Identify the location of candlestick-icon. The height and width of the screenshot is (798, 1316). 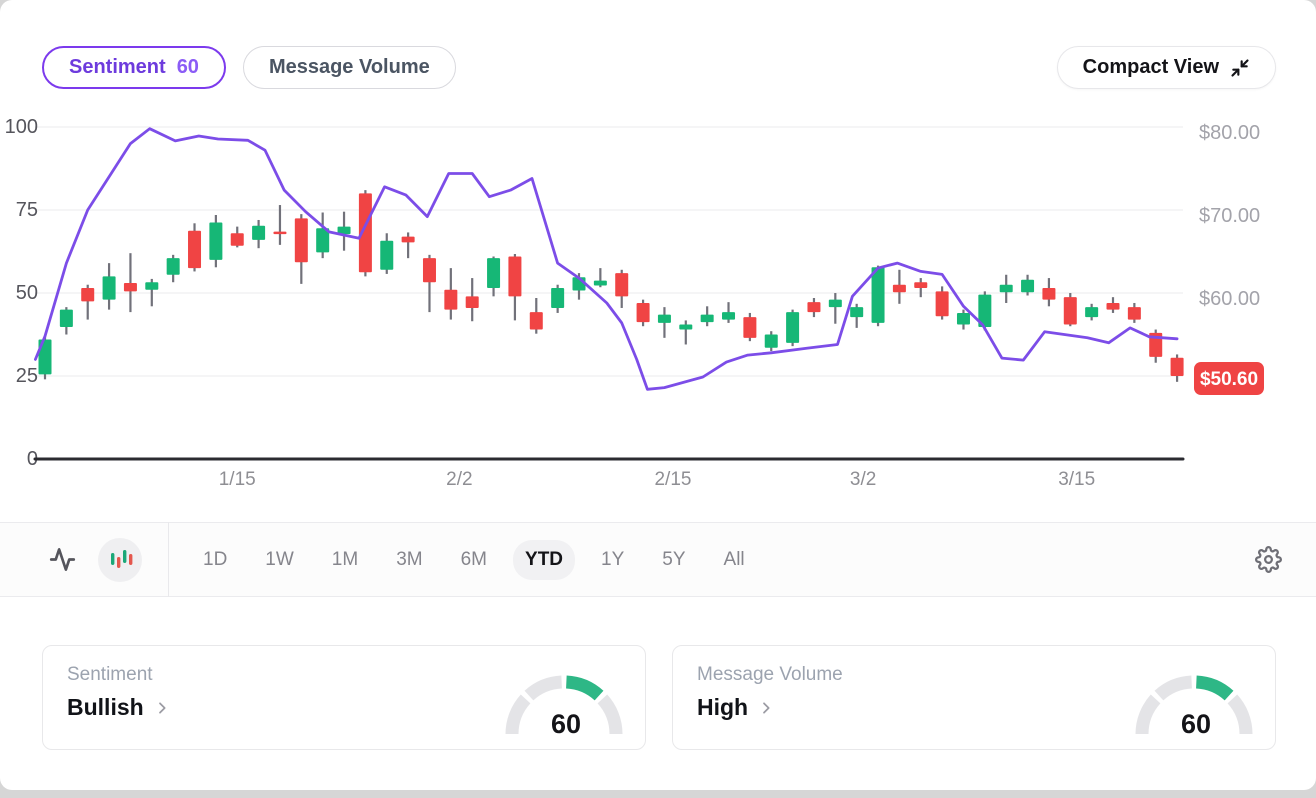
(121, 559).